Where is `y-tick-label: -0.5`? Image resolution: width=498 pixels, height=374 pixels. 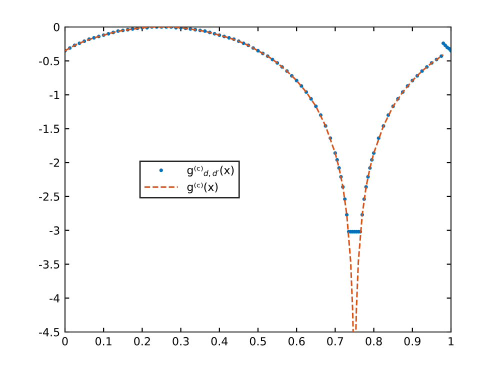 y-tick-label: -0.5 is located at coordinates (49, 61).